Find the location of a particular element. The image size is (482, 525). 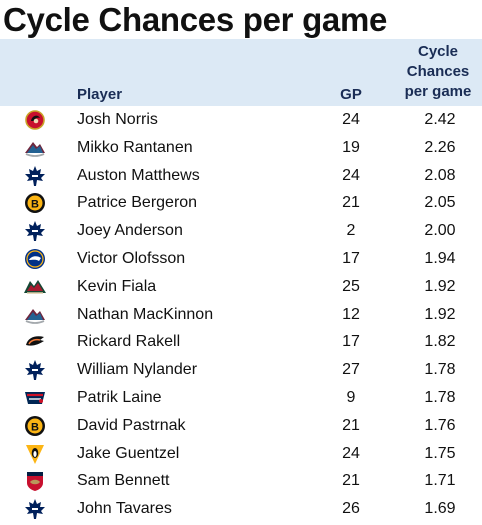

player-name: Patrik Laine is located at coordinates (119, 397).